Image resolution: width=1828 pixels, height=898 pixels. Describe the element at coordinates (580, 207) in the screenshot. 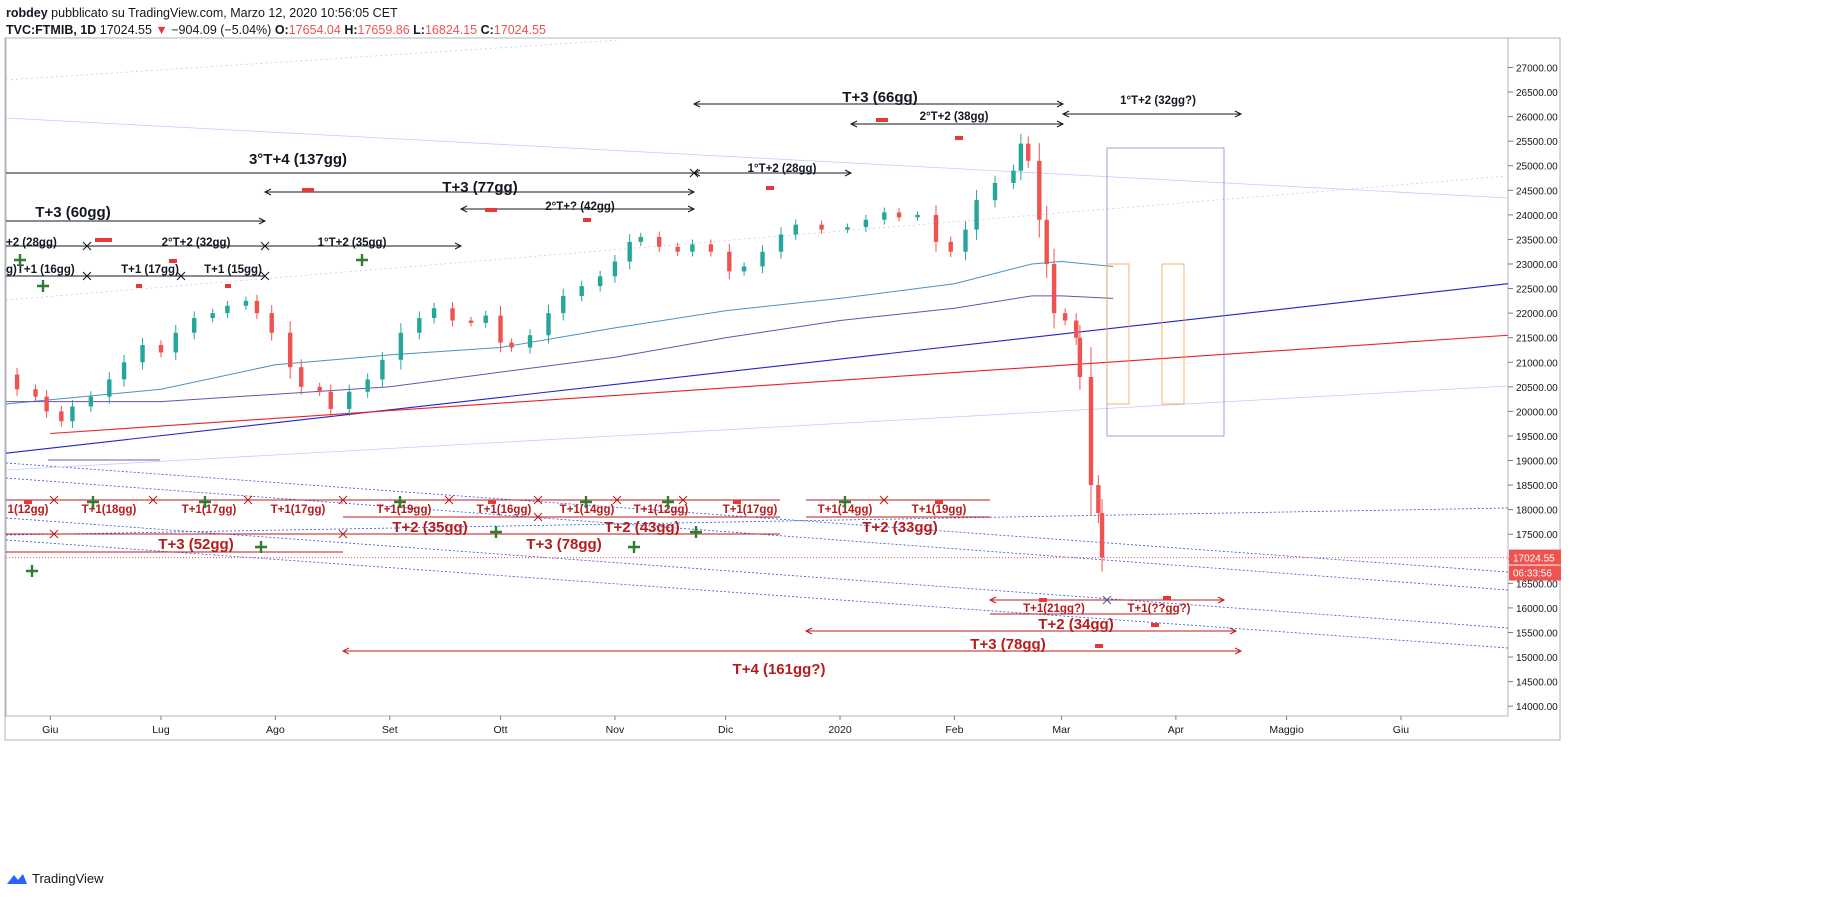

I see `cycle-label: 2°T+? (42gg)` at that location.